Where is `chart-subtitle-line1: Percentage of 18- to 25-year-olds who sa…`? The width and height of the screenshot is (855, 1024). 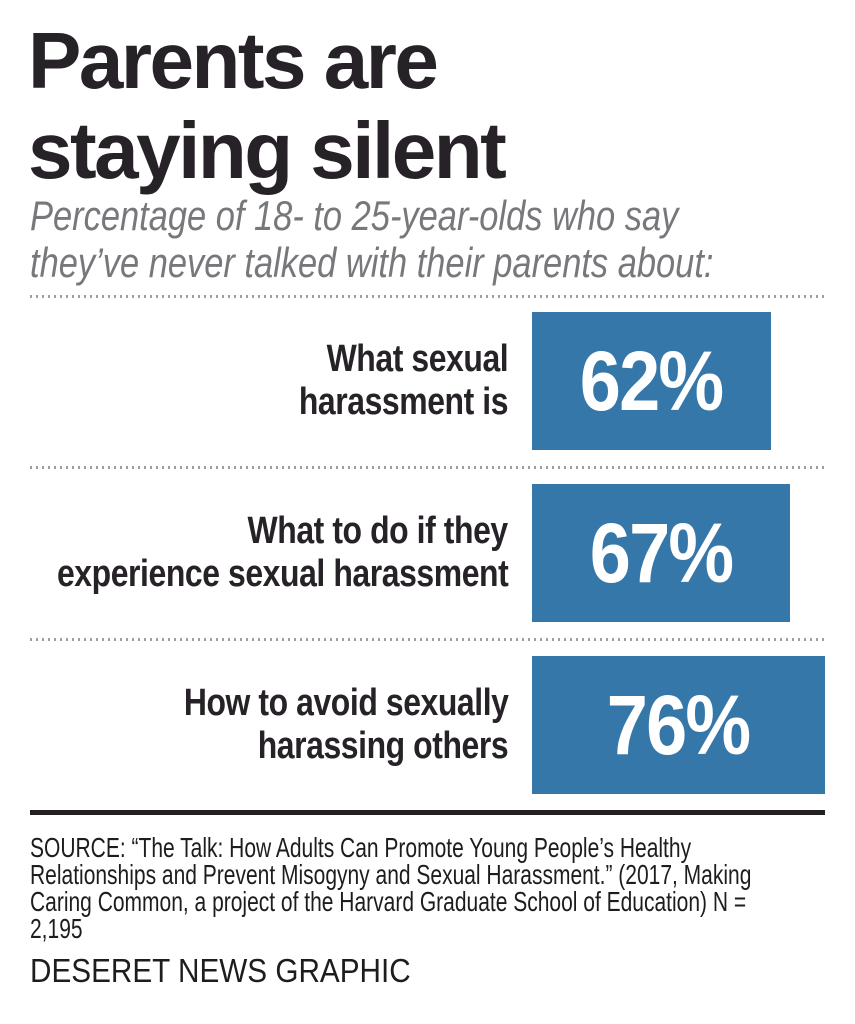
chart-subtitle-line1: Percentage of 18- to 25-year-olds who sa… is located at coordinates (354, 215).